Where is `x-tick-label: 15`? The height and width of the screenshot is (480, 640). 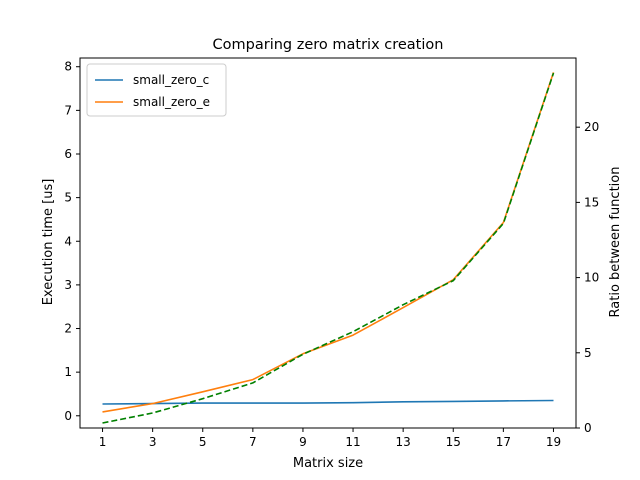
x-tick-label: 15 is located at coordinates (453, 442).